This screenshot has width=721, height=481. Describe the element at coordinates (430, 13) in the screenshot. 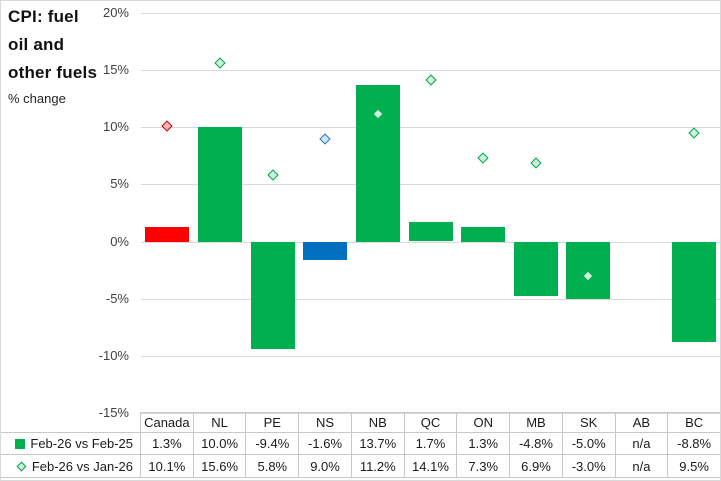

I see `gridline-20%` at that location.